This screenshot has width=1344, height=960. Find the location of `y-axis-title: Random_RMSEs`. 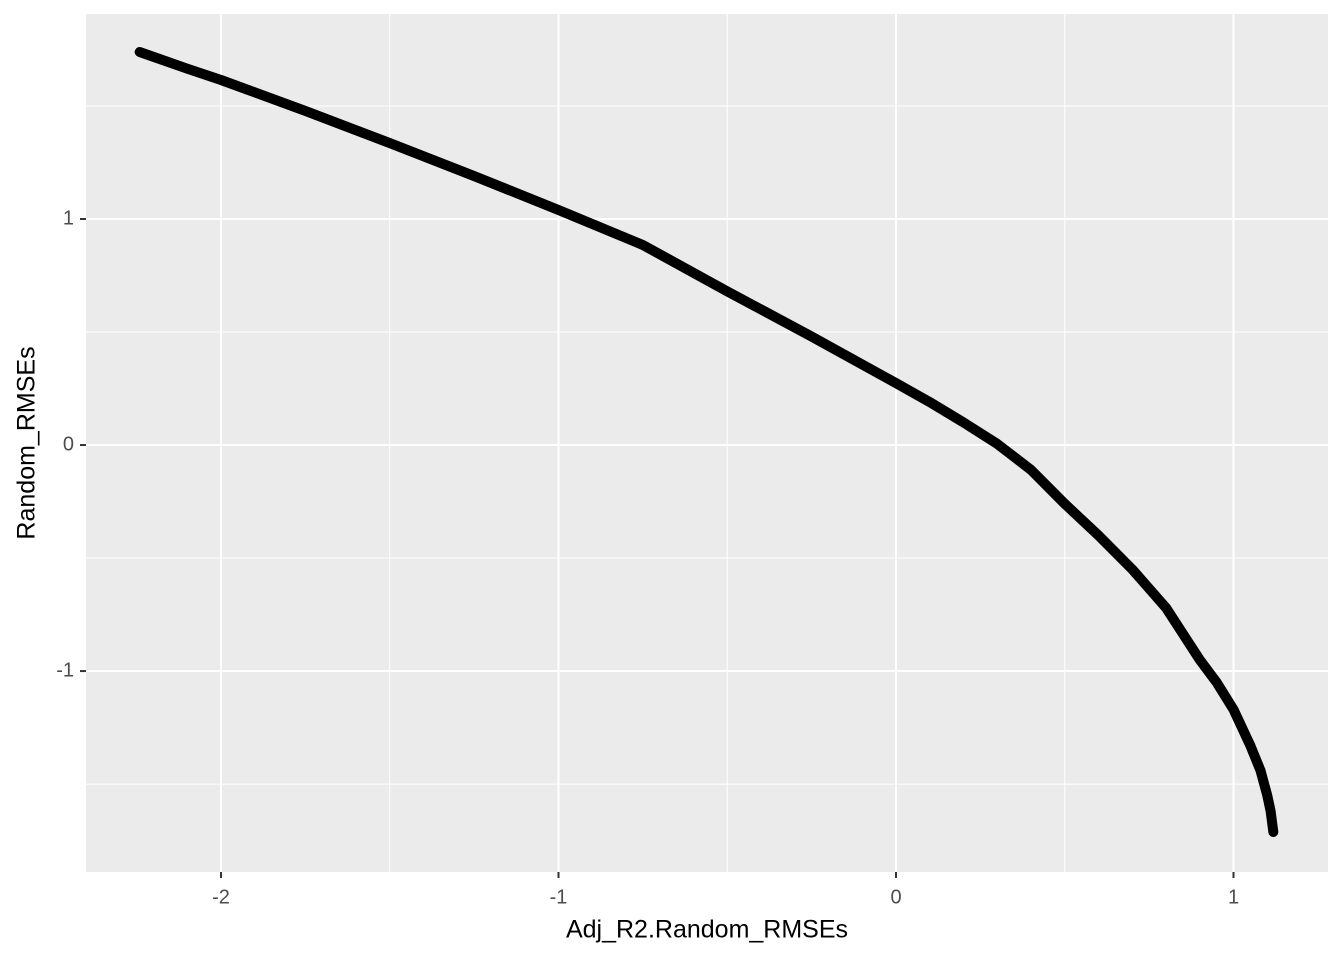

y-axis-title: Random_RMSEs is located at coordinates (27, 442).